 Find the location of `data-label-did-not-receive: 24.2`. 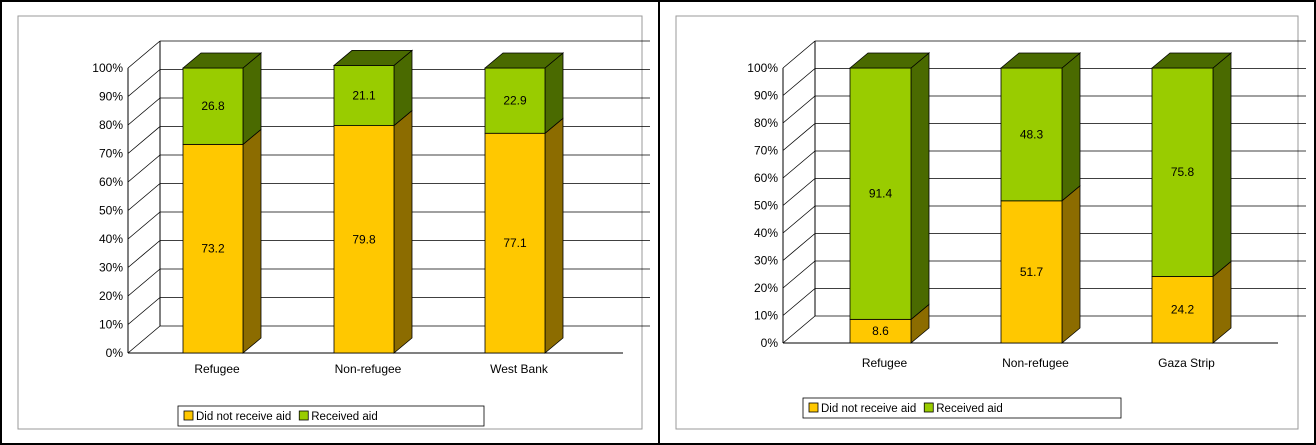

data-label-did-not-receive: 24.2 is located at coordinates (1183, 310).